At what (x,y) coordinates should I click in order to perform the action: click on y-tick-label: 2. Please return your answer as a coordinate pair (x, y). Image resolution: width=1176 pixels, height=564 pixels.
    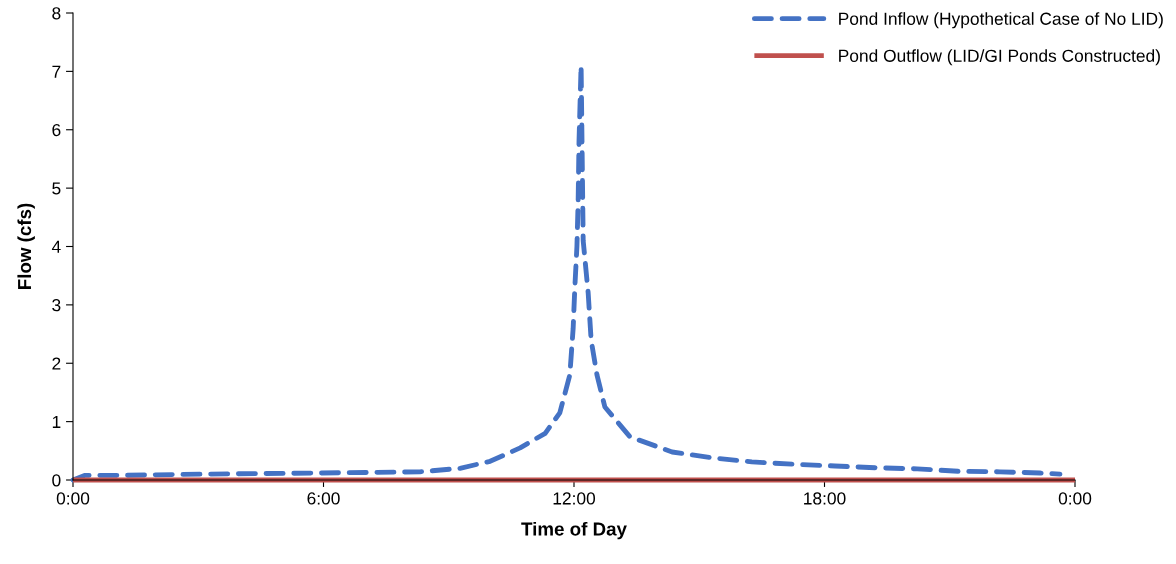
    Looking at the image, I should click on (56, 363).